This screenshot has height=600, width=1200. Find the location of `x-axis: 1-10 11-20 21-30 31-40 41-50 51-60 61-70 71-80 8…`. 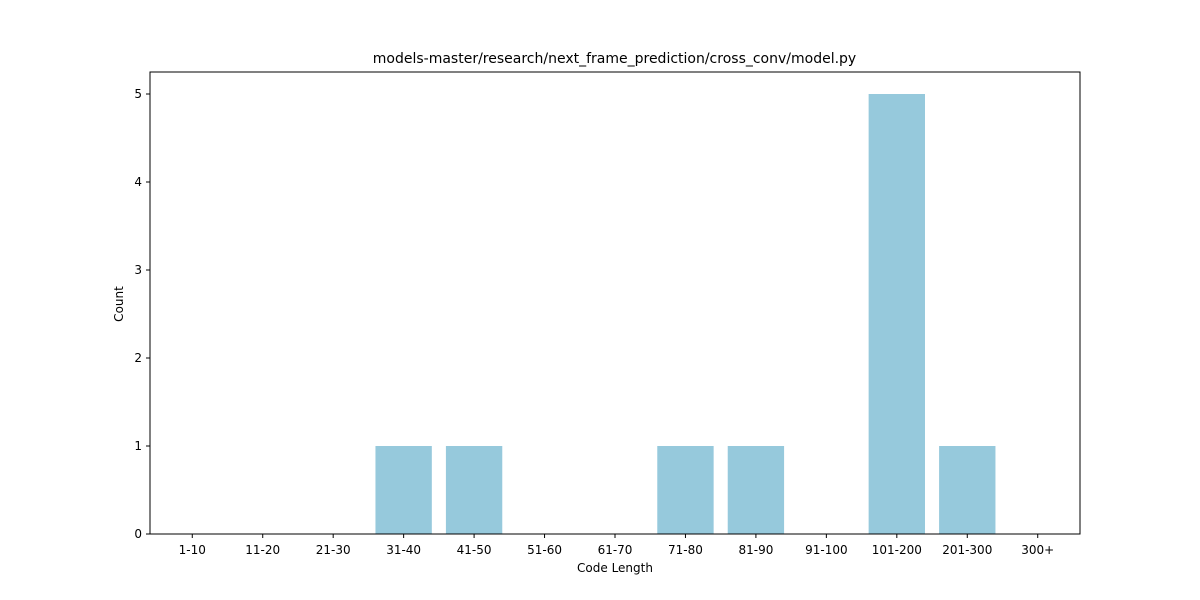

x-axis: 1-10 11-20 21-30 31-40 41-50 51-60 61-70 71-80 8… is located at coordinates (616, 545).